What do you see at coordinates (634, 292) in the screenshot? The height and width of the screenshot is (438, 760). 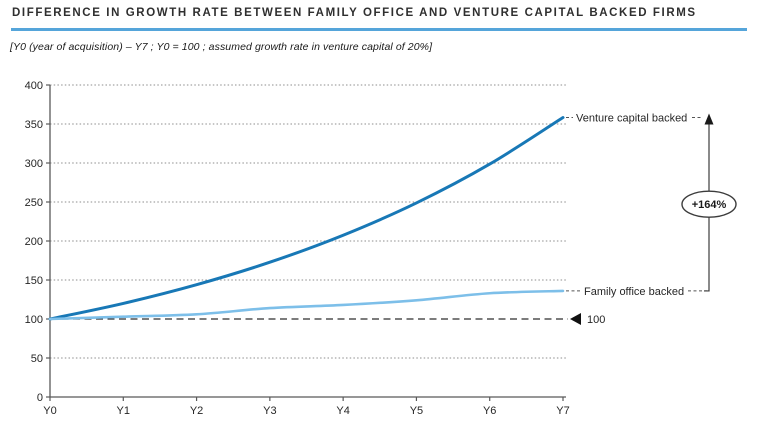 I see `family-series-label: Family office backed` at bounding box center [634, 292].